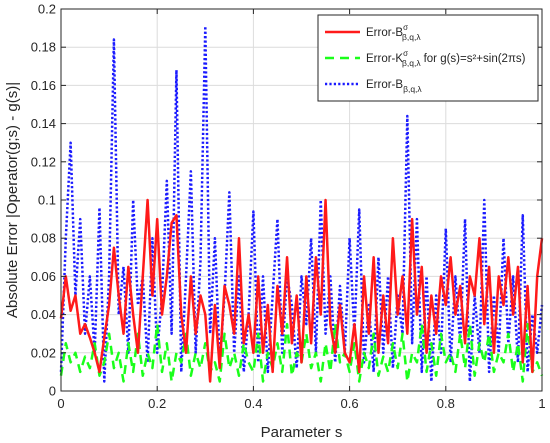  Describe the element at coordinates (541, 403) in the screenshot. I see `x-tick-label: 1` at that location.